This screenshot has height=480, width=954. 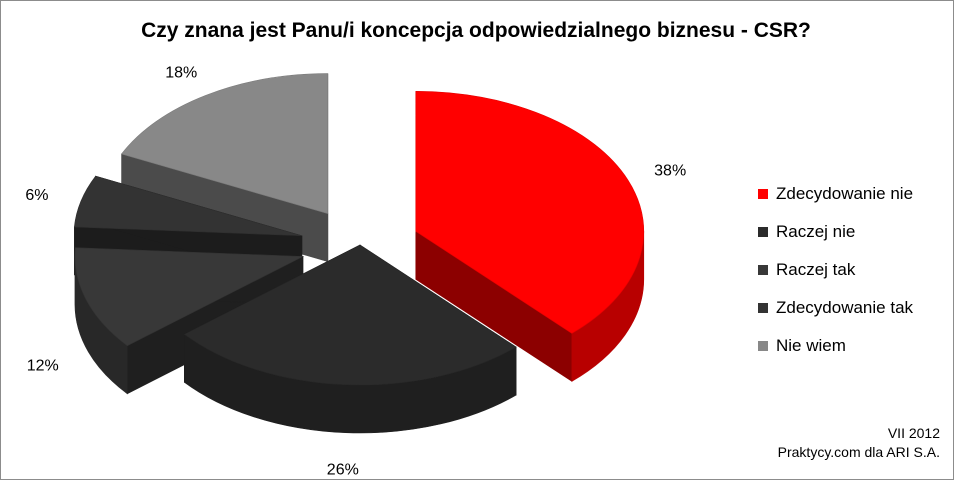 What do you see at coordinates (530, 212) in the screenshot?
I see `pie-slice-zdecydowanie-nie` at bounding box center [530, 212].